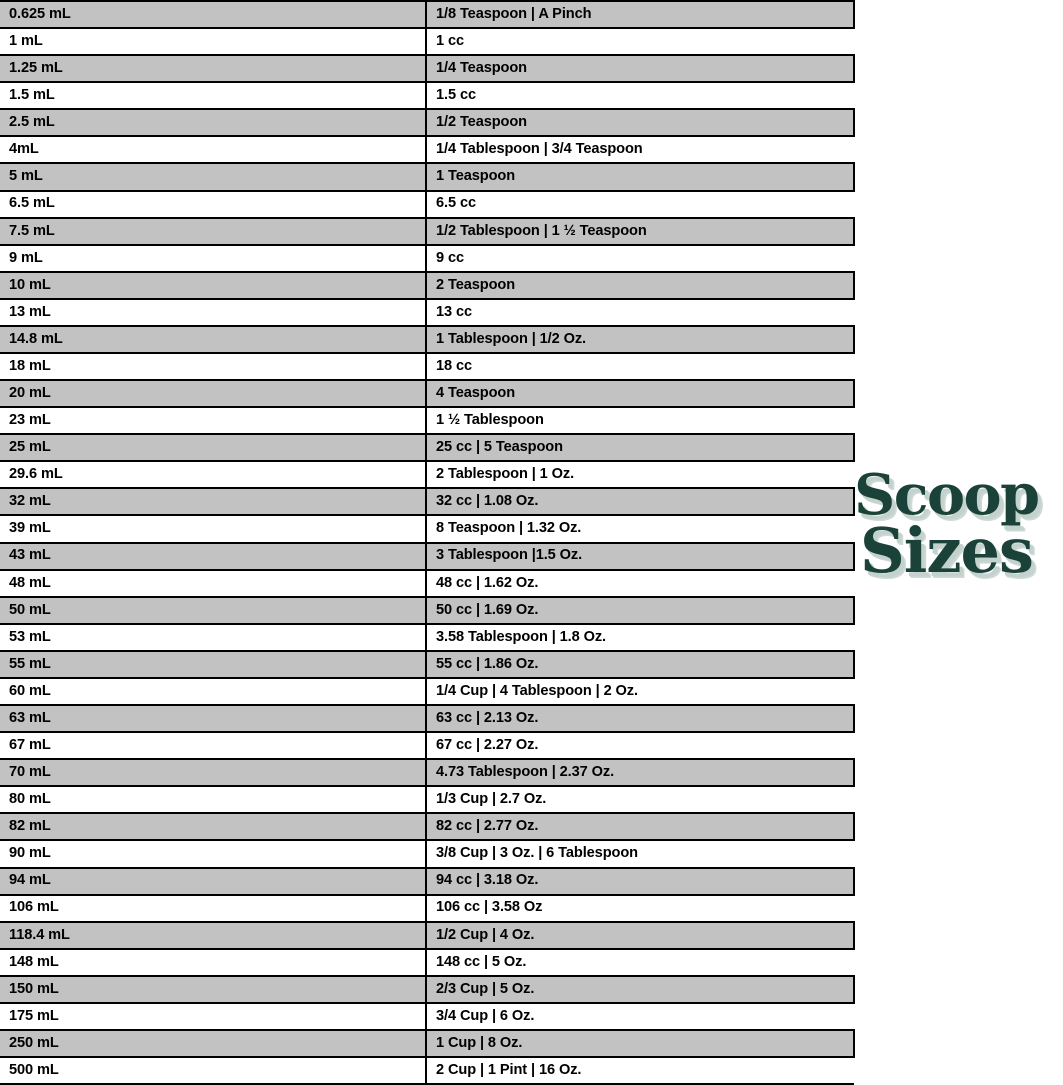  I want to click on cell-milliliters: 55 mL, so click(213, 664).